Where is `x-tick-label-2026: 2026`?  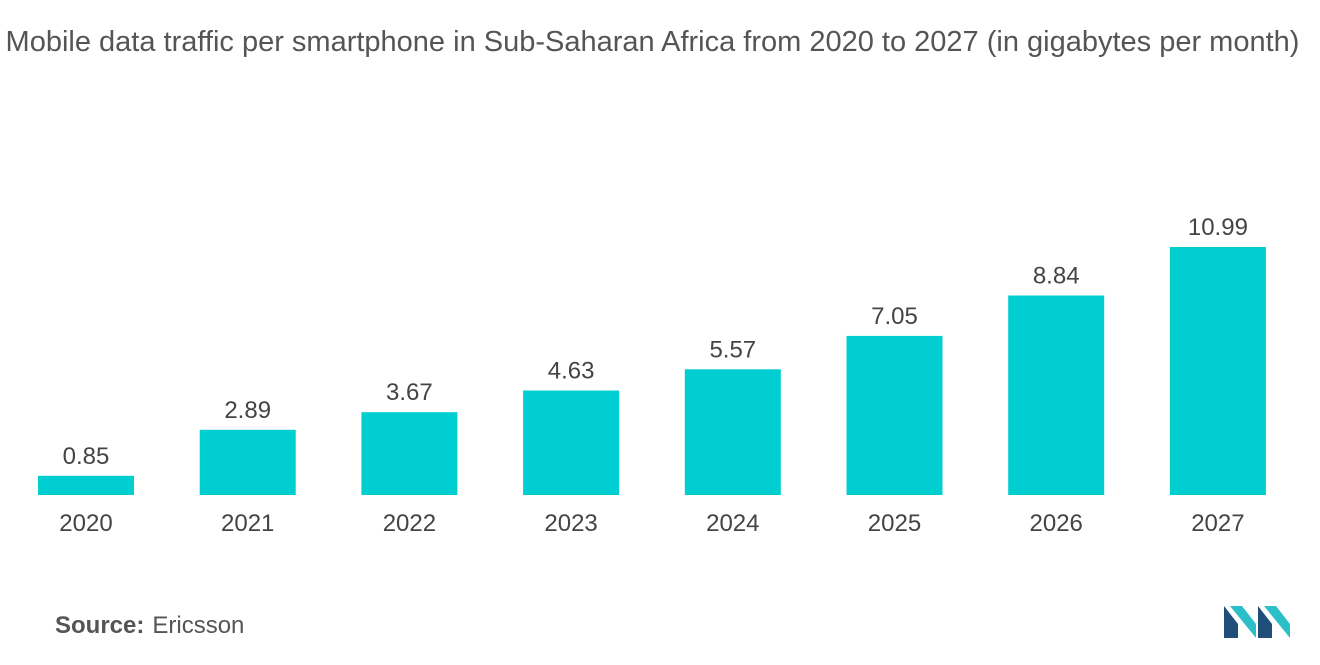
x-tick-label-2026: 2026 is located at coordinates (1056, 523).